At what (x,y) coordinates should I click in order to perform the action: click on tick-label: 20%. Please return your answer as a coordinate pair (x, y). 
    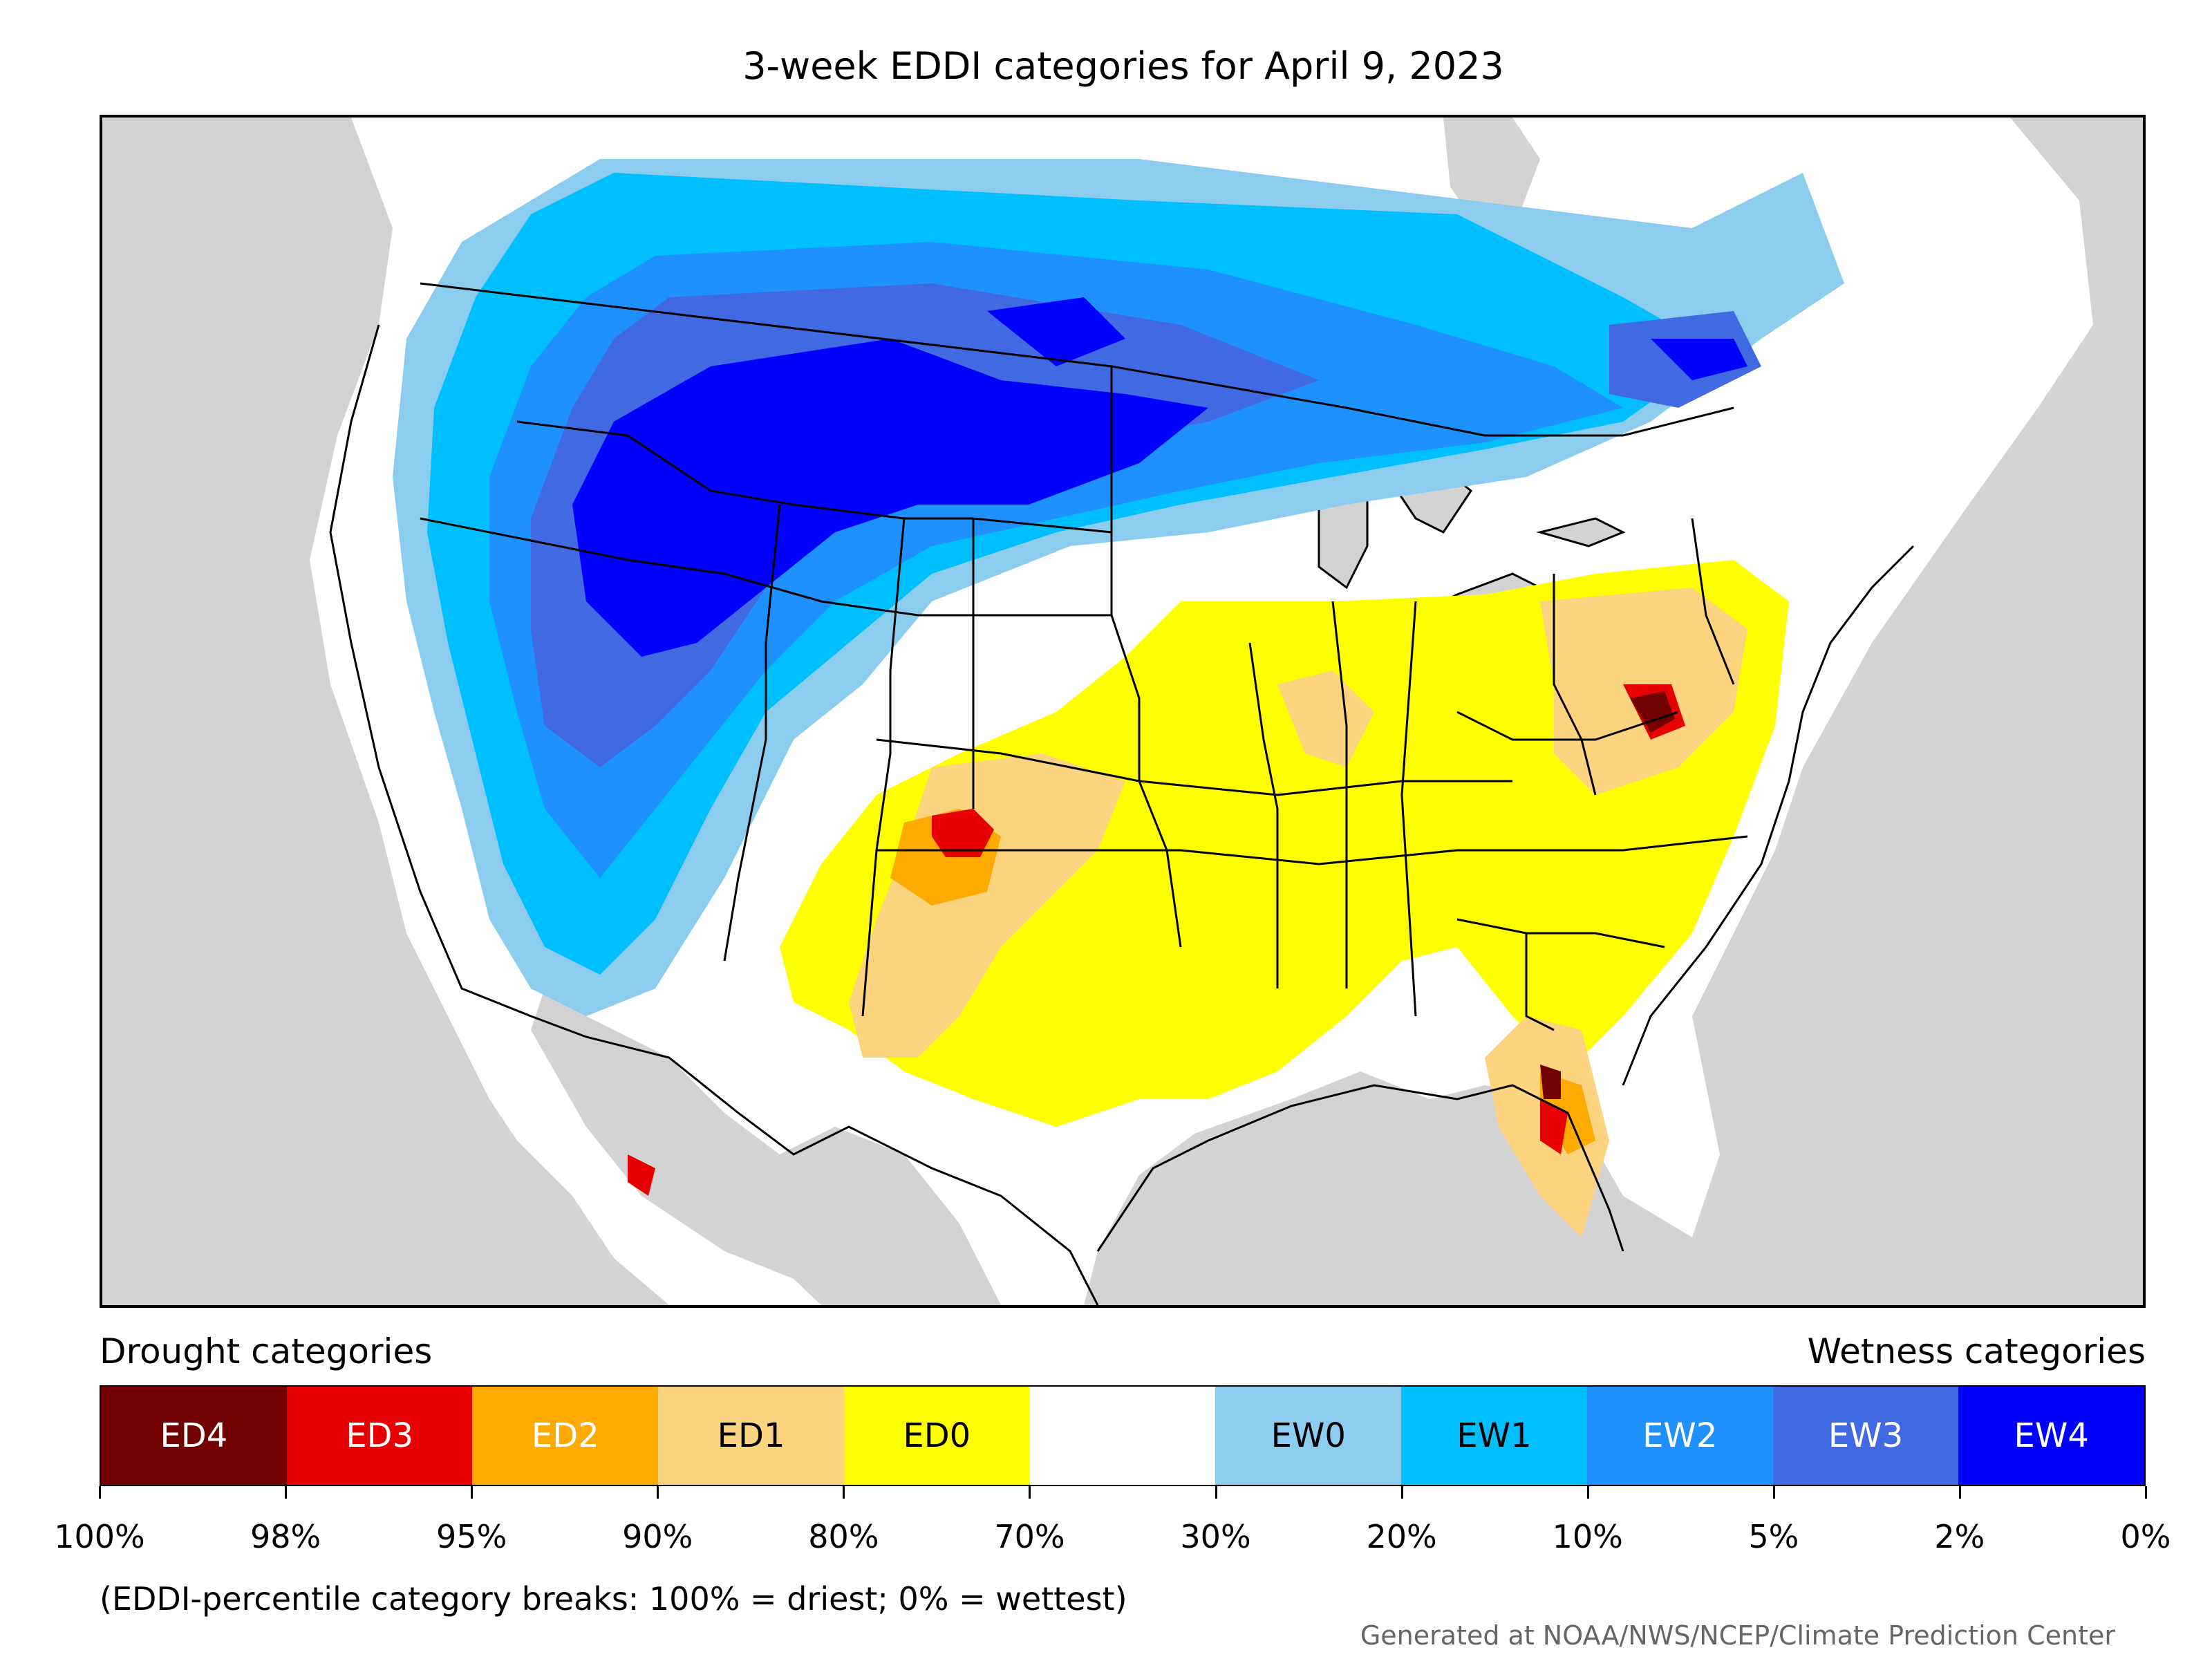
    Looking at the image, I should click on (1401, 1536).